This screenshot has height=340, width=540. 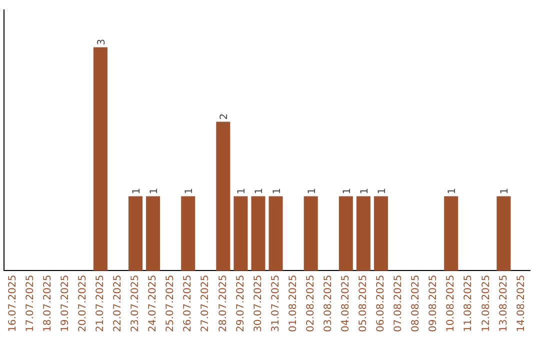 What do you see at coordinates (30, 303) in the screenshot?
I see `x-tick-label: 17.07.2025` at bounding box center [30, 303].